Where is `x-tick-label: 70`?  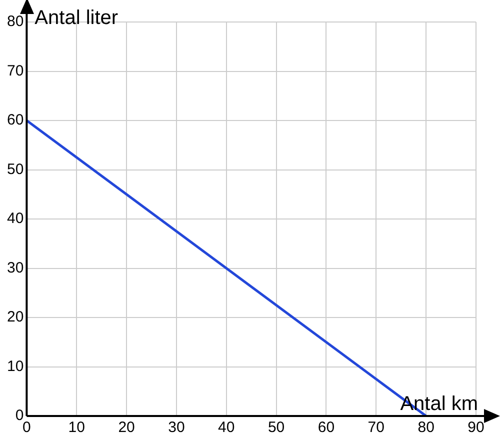
x-tick-label: 70 is located at coordinates (376, 427).